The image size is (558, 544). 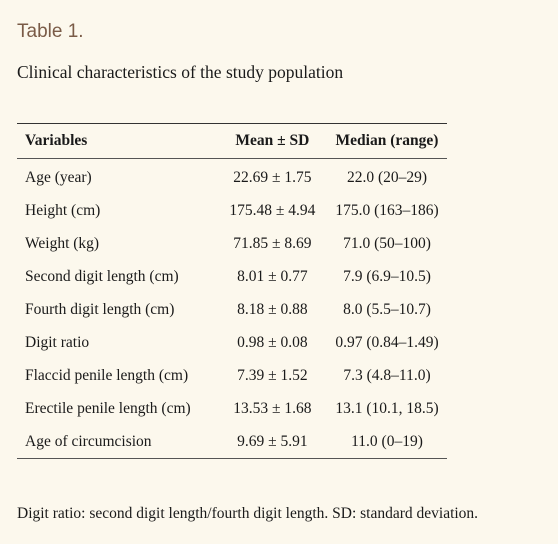 I want to click on variable-cell: Flaccid penile length (cm), so click(x=107, y=375).